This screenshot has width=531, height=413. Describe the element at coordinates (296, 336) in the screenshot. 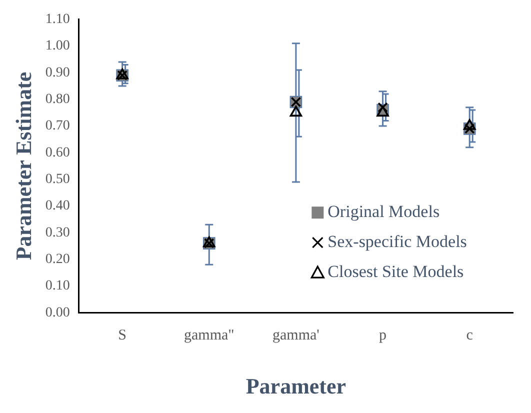

I see `x-tick-label: gamma'` at that location.